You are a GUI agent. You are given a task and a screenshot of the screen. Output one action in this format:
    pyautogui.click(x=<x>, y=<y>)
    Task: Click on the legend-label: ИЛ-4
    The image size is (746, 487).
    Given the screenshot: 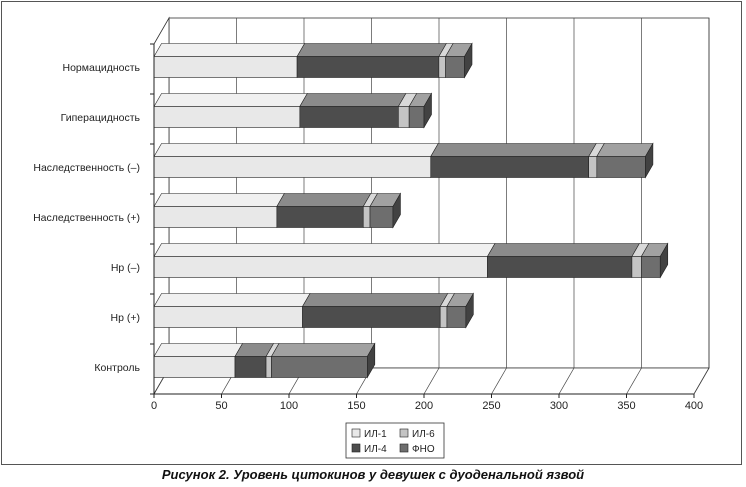 What is the action you would take?
    pyautogui.click(x=375, y=449)
    